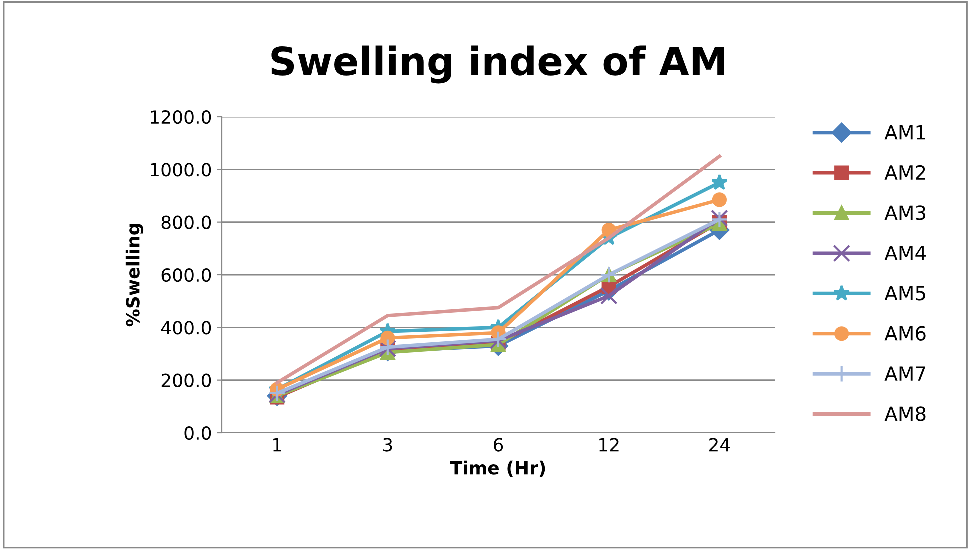 The image size is (971, 550). I want to click on legend-label: AM4, so click(905, 253).